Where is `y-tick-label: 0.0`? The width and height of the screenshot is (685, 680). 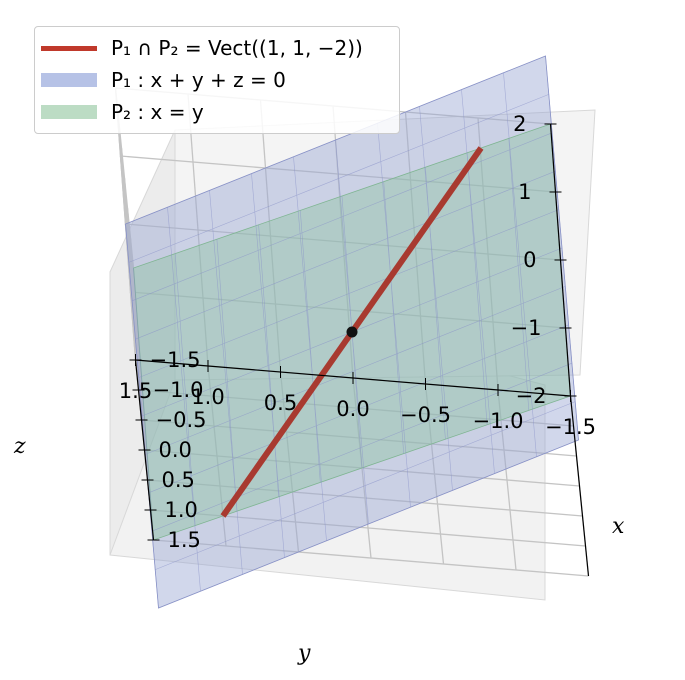
y-tick-label: 0.0 is located at coordinates (352, 409).